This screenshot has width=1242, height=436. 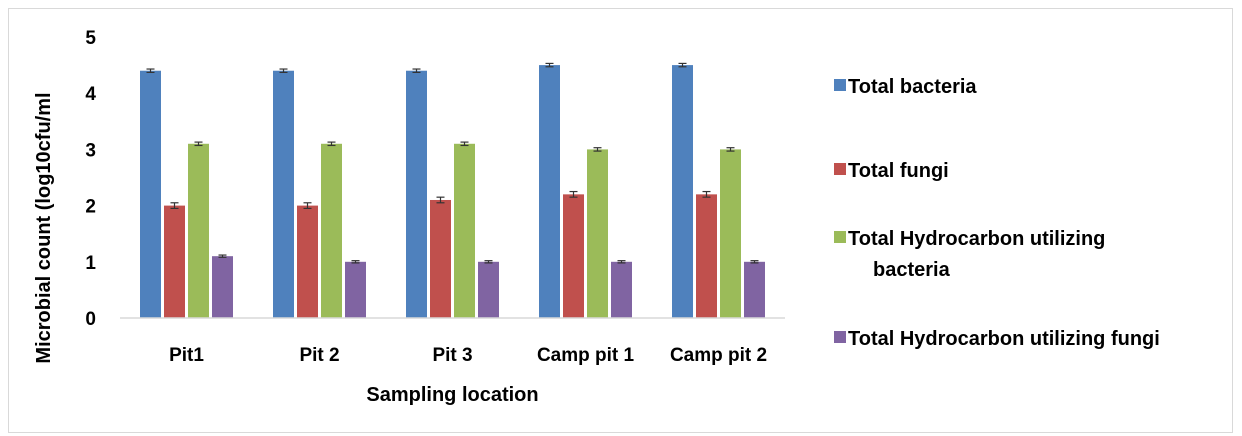 I want to click on y-tick-label: 1, so click(x=90, y=263).